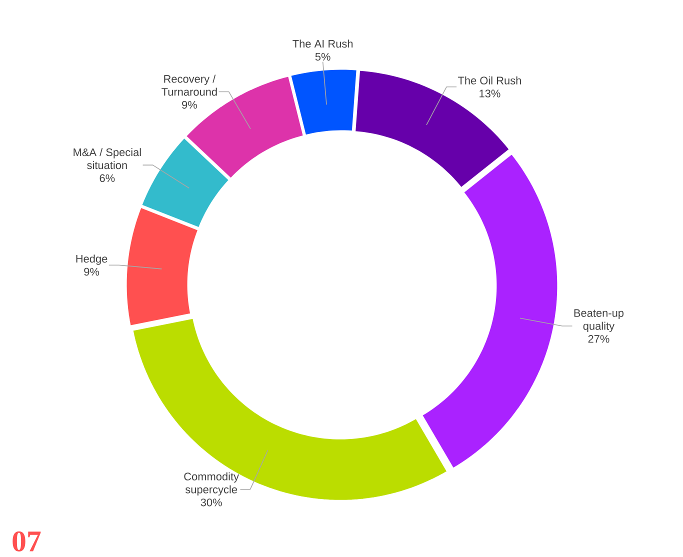  What do you see at coordinates (599, 339) in the screenshot?
I see `data-label: 27%` at bounding box center [599, 339].